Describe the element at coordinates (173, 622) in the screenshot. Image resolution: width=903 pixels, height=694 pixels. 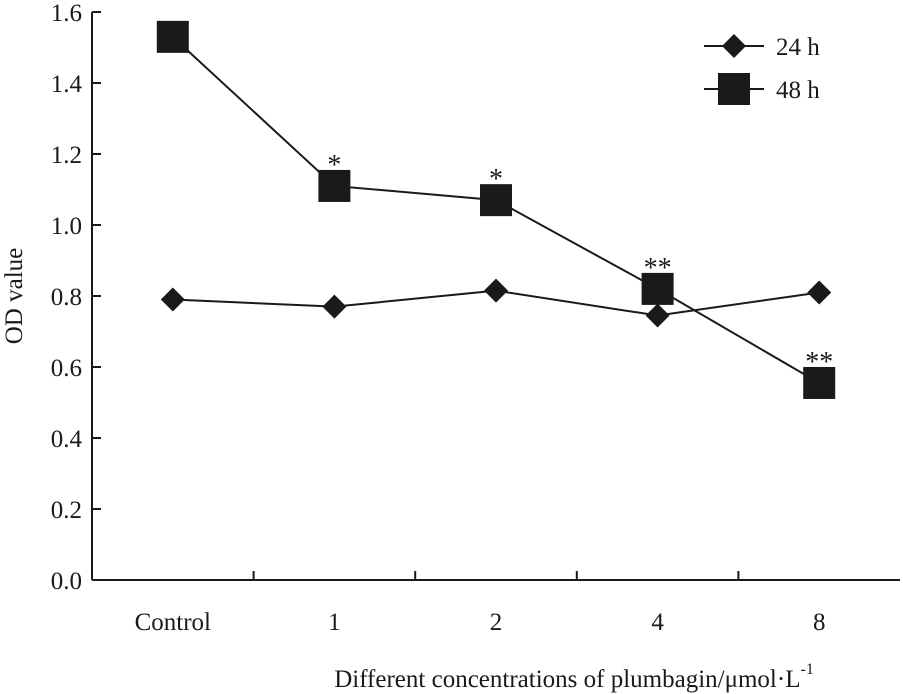
I see `x-tick-label: Control` at that location.